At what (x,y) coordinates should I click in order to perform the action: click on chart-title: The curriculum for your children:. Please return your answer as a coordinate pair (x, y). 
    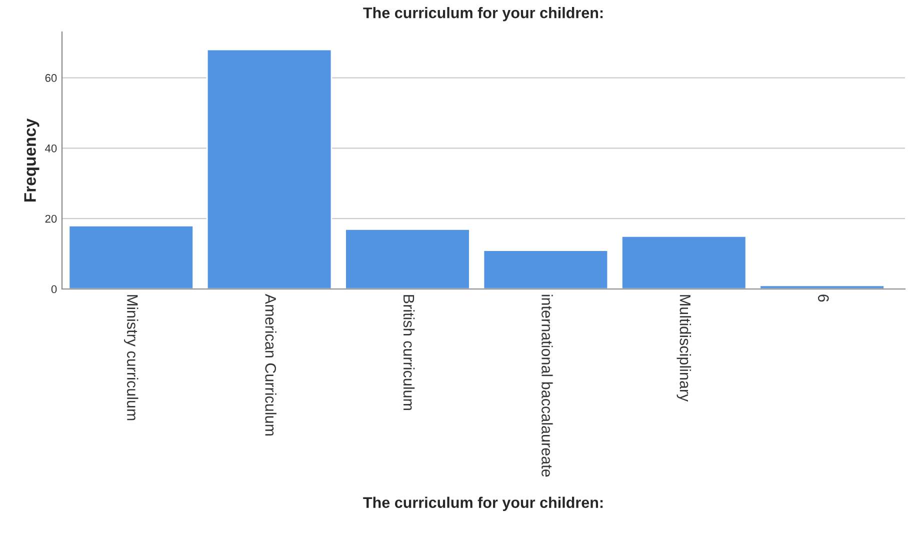
    Looking at the image, I should click on (483, 14).